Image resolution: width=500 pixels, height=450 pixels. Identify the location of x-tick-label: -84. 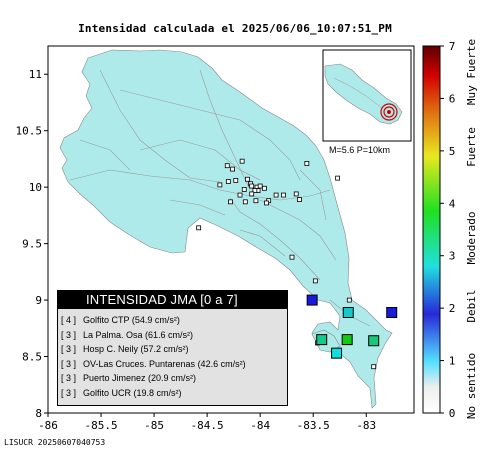
(260, 425).